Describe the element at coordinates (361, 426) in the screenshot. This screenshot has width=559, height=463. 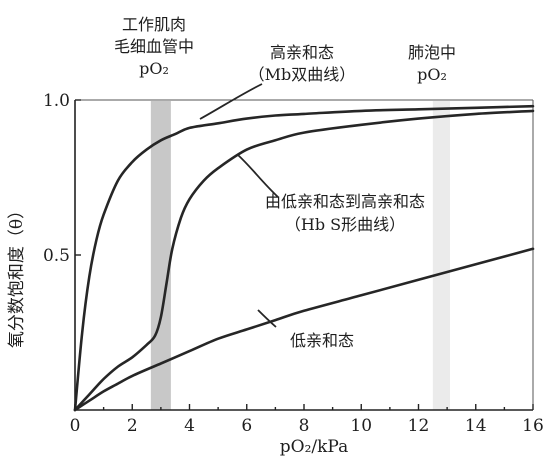
I see `x-tick-label-5: 10` at that location.